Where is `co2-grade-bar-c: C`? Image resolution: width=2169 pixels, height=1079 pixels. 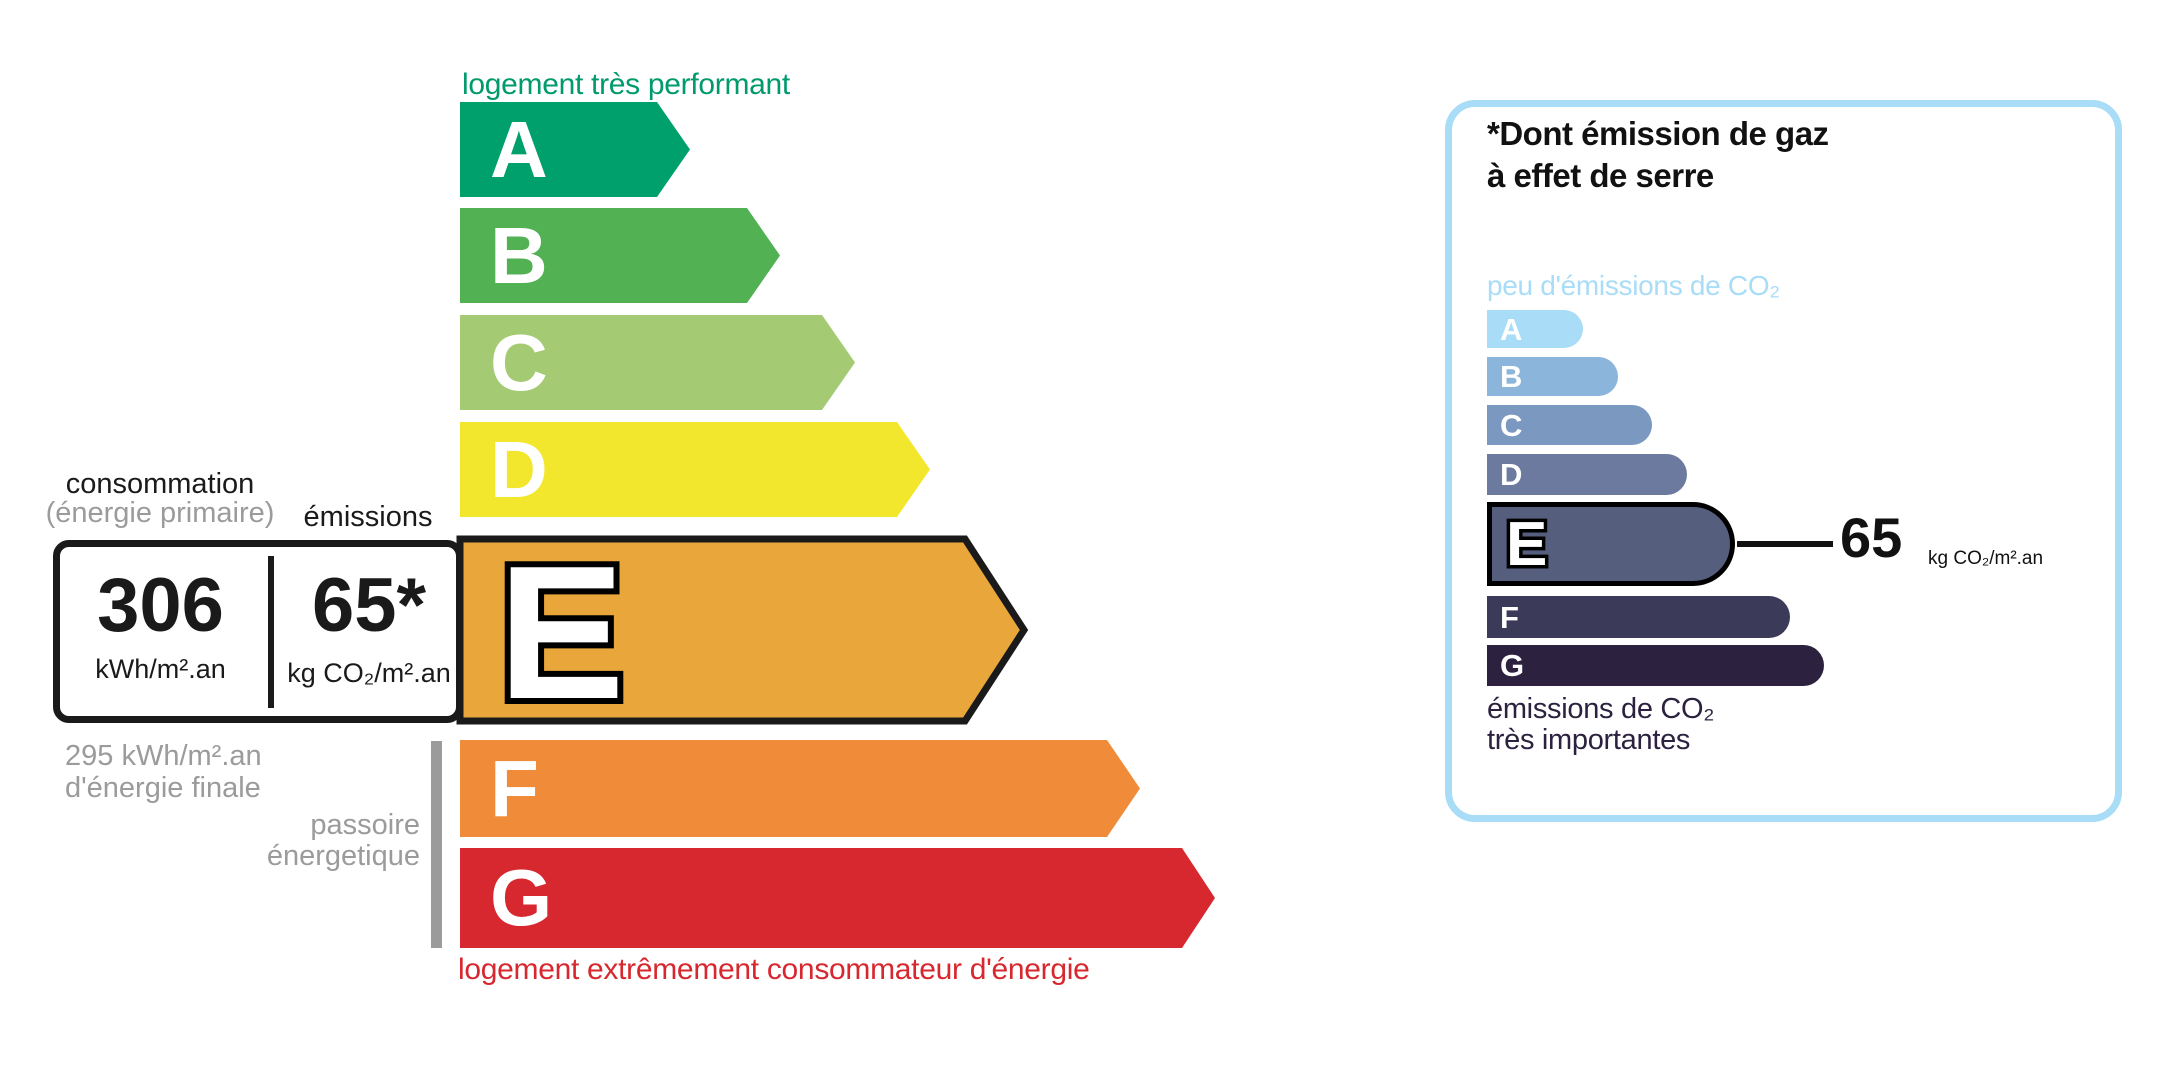
co2-grade-bar-c: C is located at coordinates (1569, 425).